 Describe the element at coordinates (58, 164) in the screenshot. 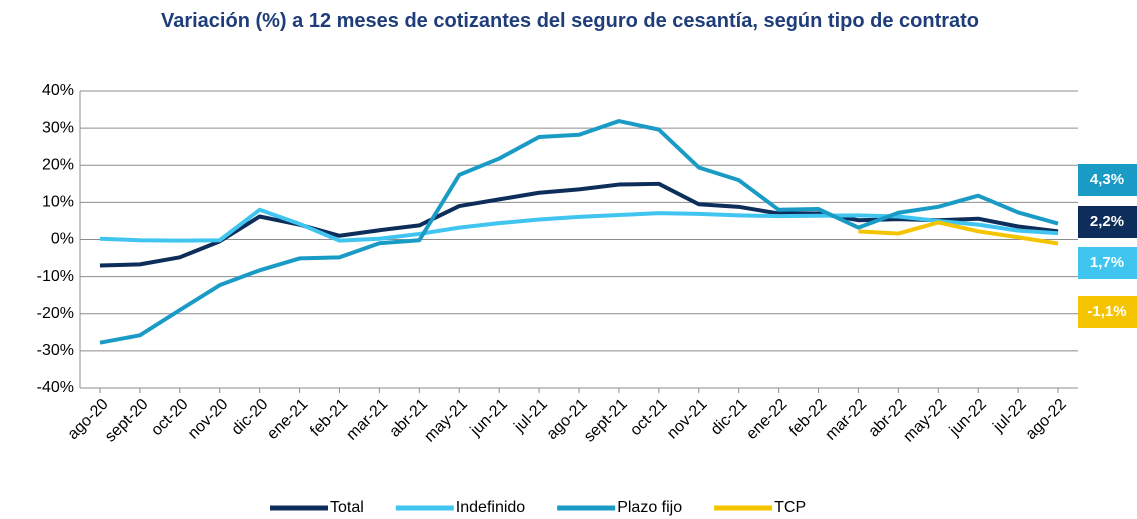

I see `y-tick-label: 20%` at that location.